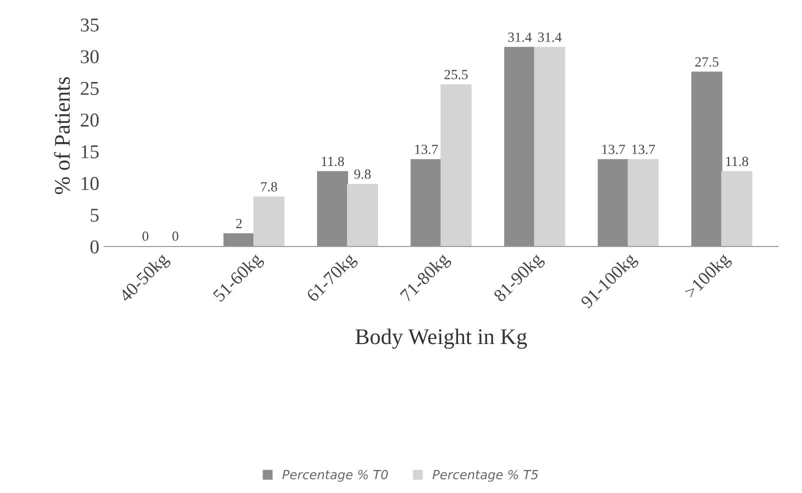 This screenshot has height=493, width=802. What do you see at coordinates (90, 151) in the screenshot?
I see `y-tick-label: 15` at bounding box center [90, 151].